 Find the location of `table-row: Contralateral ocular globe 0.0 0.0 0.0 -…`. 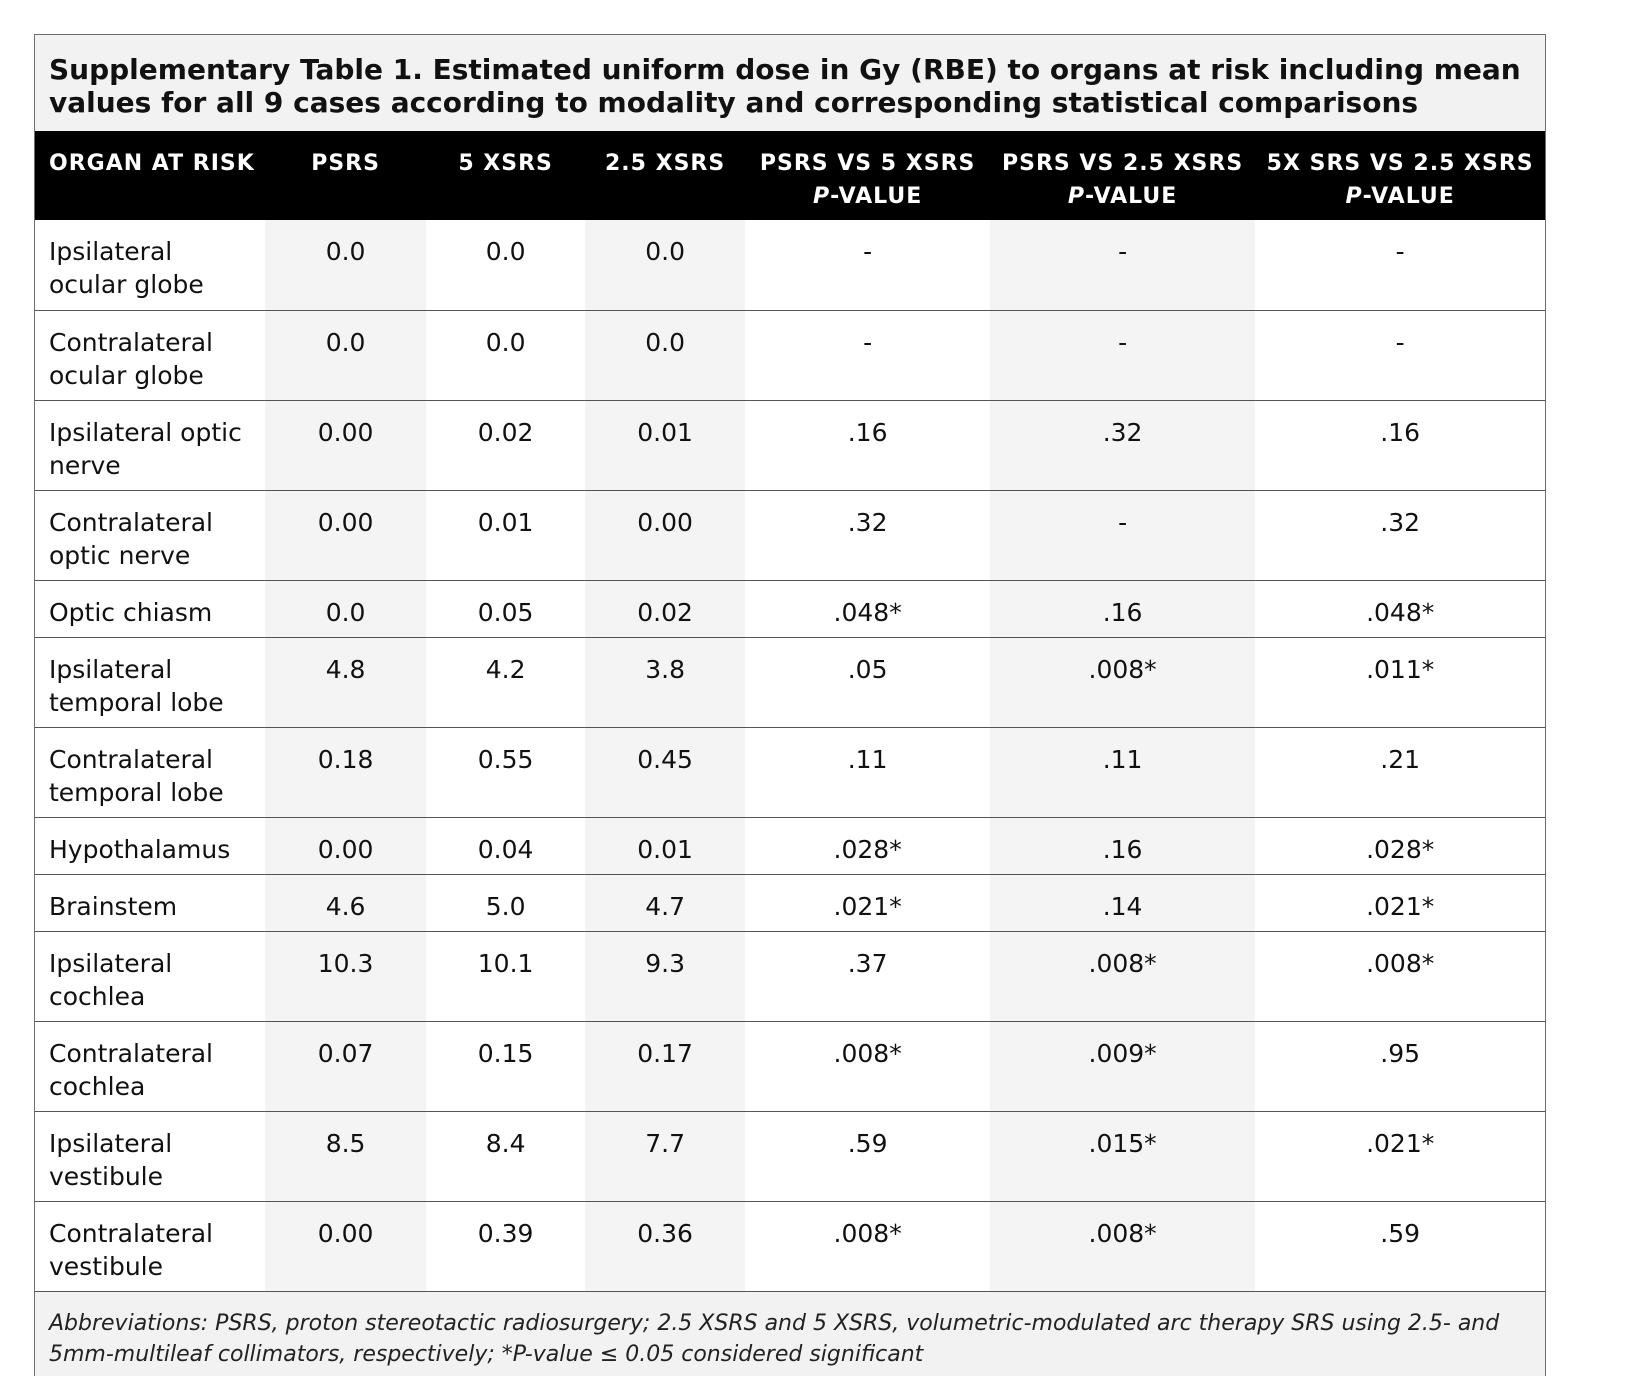

table-row: Contralateral ocular globe 0.0 0.0 0.0 -… is located at coordinates (790, 355).